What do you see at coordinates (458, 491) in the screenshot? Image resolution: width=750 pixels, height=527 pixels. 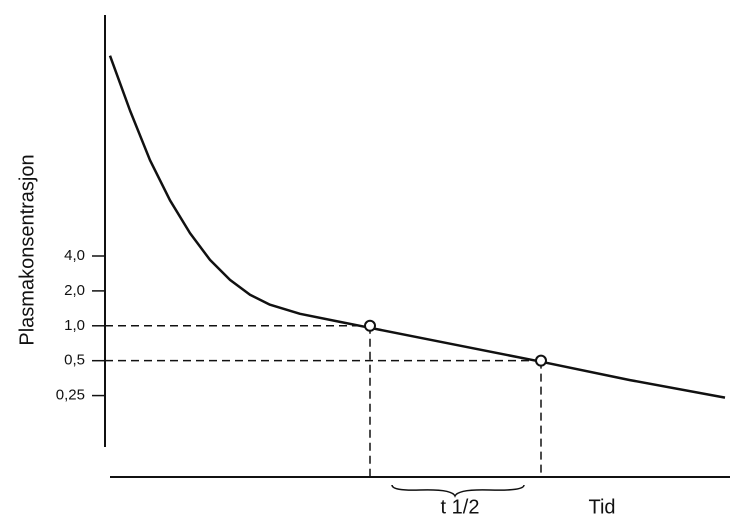 I see `half-life-brace` at bounding box center [458, 491].